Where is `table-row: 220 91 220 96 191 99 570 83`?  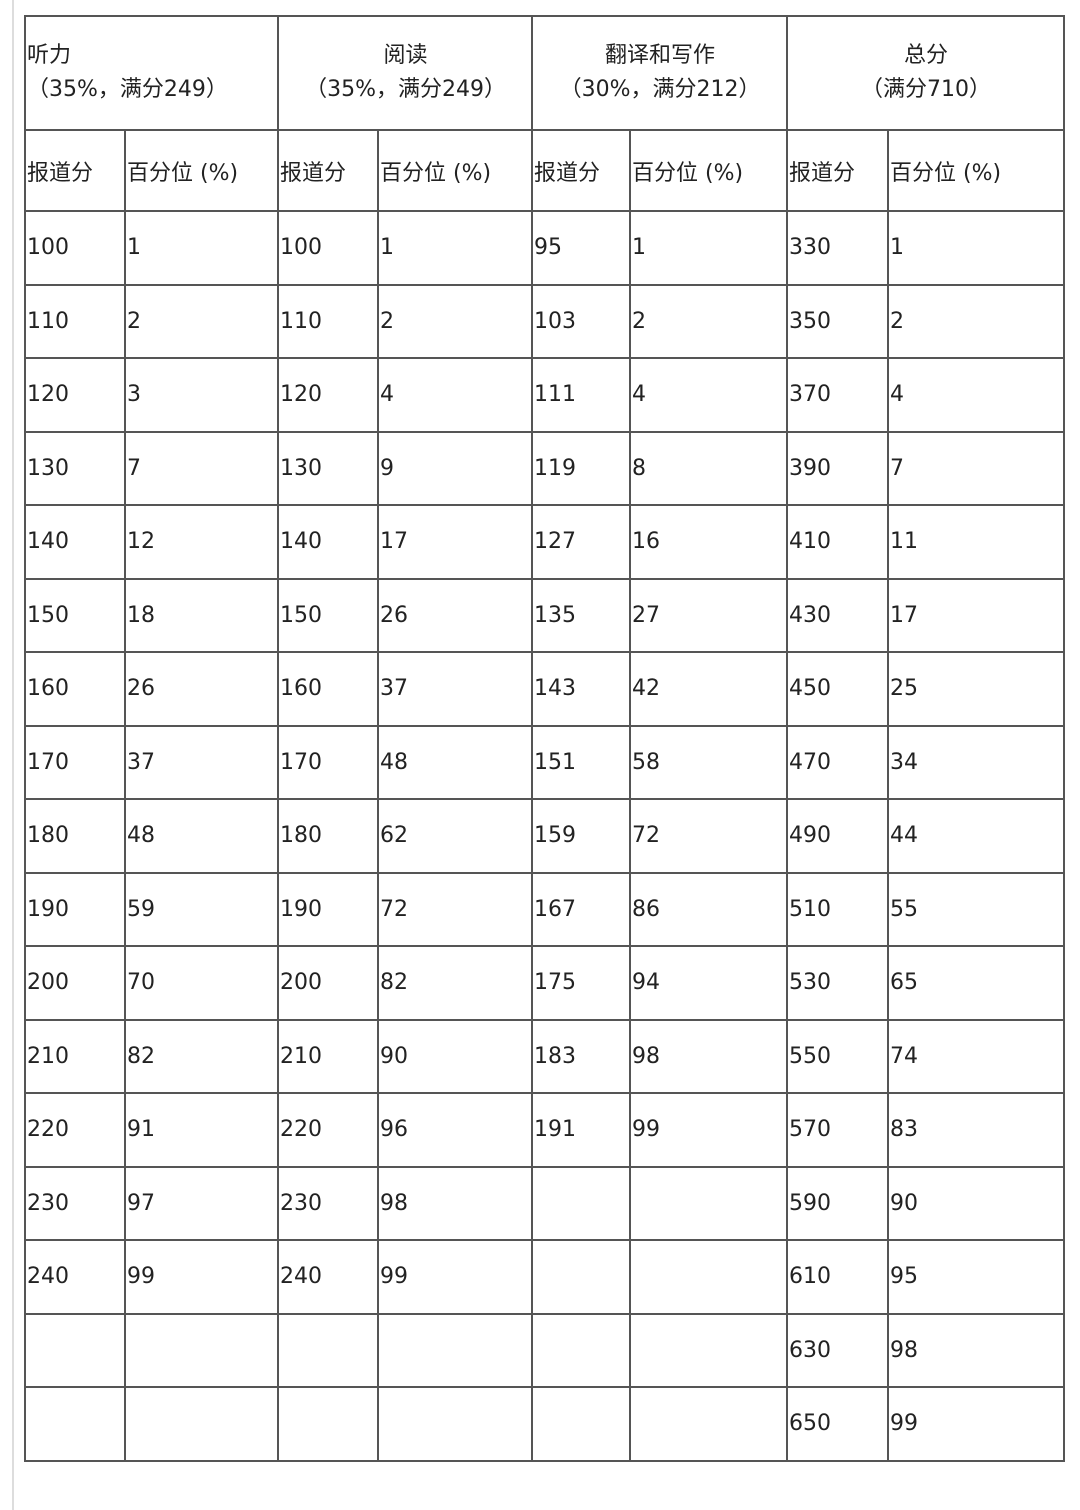
table-row: 220 91 220 96 191 99 570 83 is located at coordinates (545, 1130).